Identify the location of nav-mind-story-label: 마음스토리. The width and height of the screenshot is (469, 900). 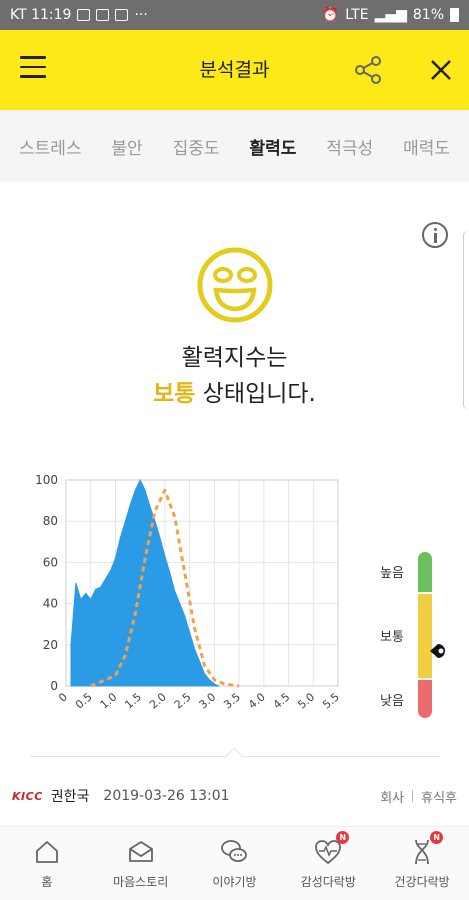
(141, 882).